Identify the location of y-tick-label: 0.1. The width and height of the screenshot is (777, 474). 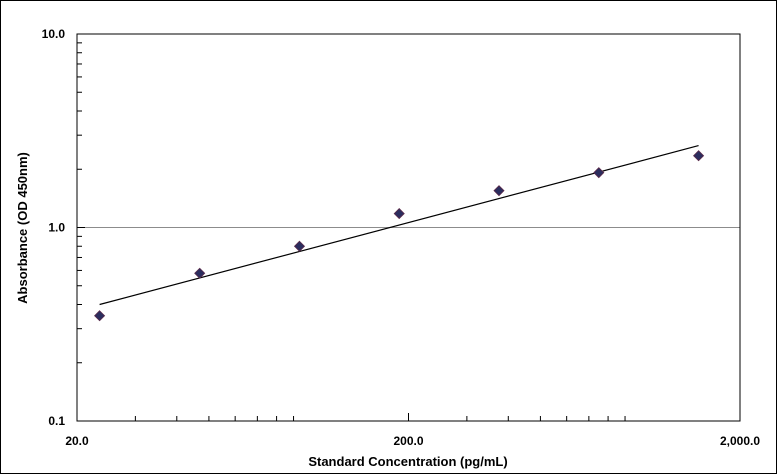
(56, 421).